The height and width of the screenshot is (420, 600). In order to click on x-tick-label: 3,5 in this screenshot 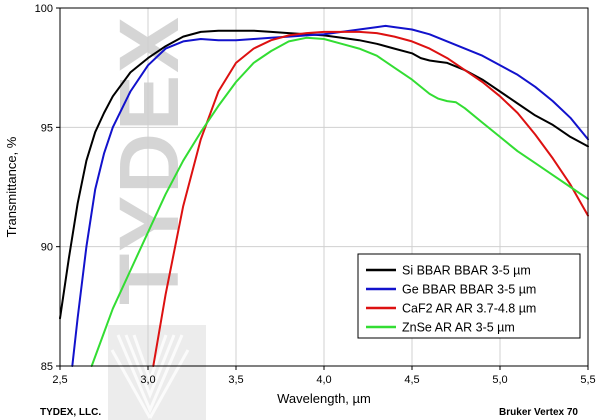, I will do `click(235, 380)`.